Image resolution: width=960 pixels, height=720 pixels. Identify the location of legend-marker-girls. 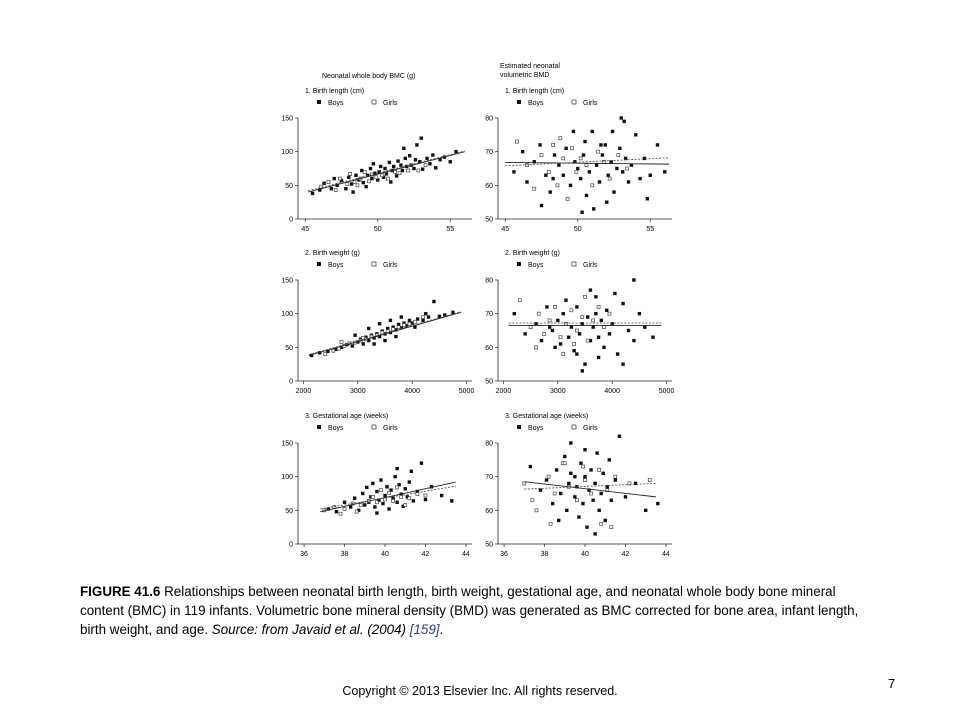
(574, 264).